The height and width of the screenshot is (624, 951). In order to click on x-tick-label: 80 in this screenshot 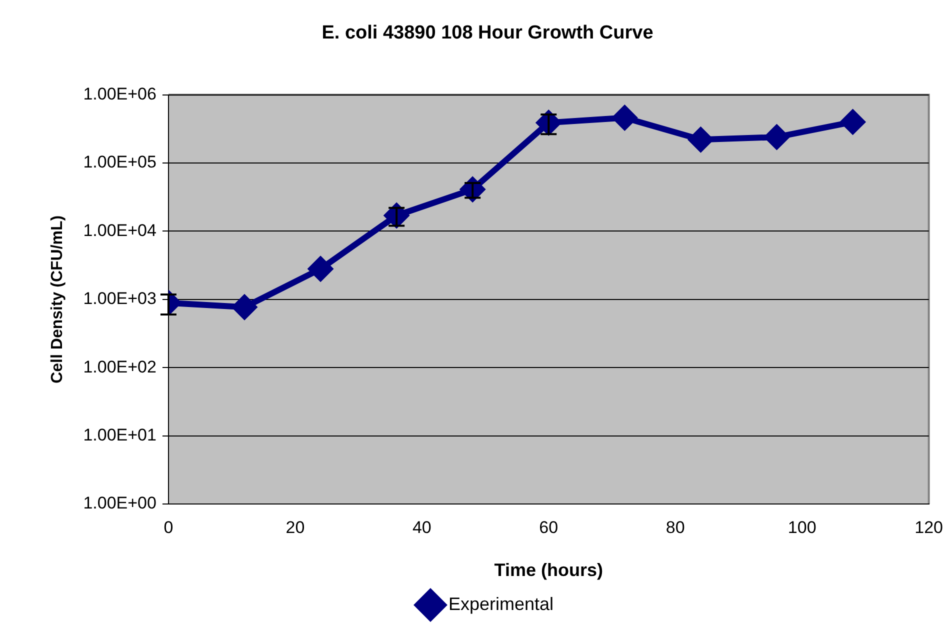, I will do `click(675, 527)`.